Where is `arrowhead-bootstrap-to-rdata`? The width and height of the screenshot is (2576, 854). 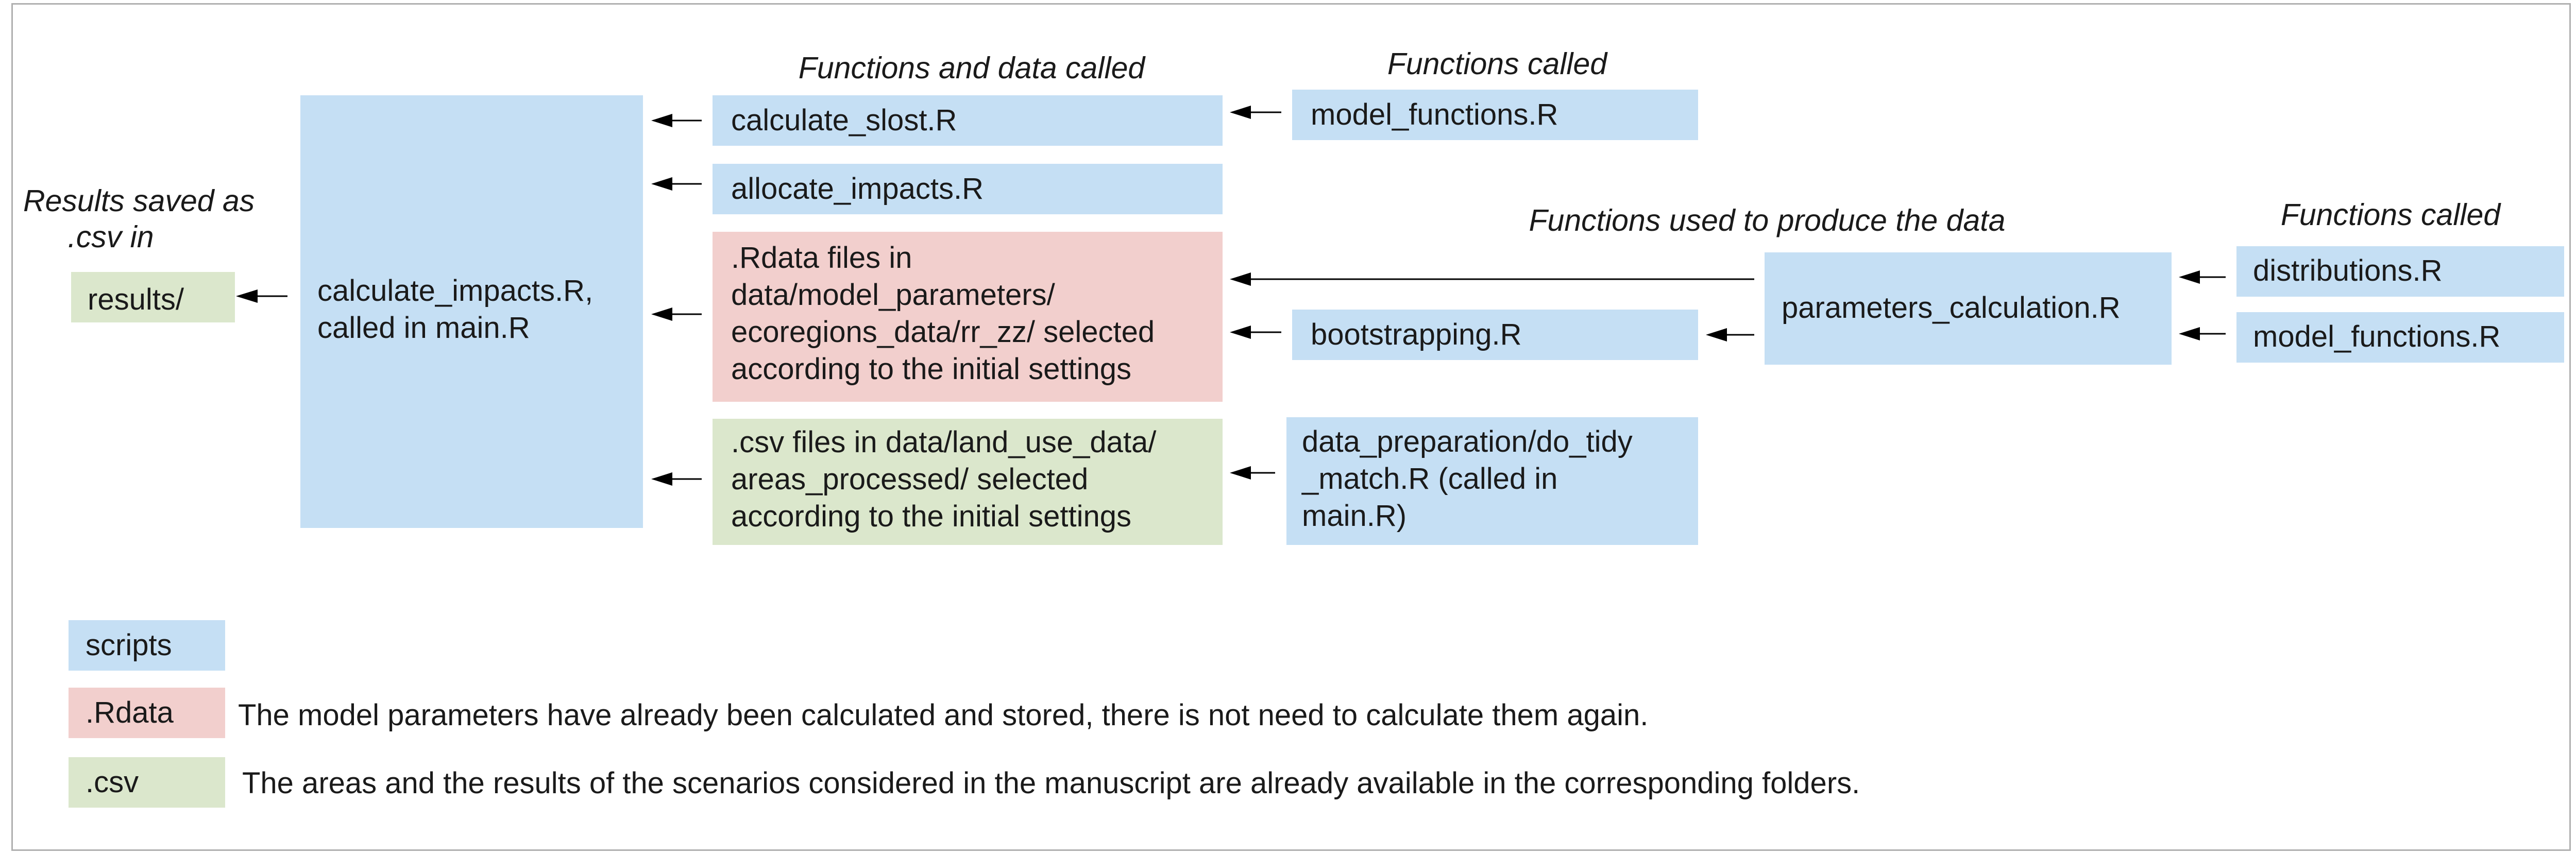 arrowhead-bootstrap-to-rdata is located at coordinates (1240, 332).